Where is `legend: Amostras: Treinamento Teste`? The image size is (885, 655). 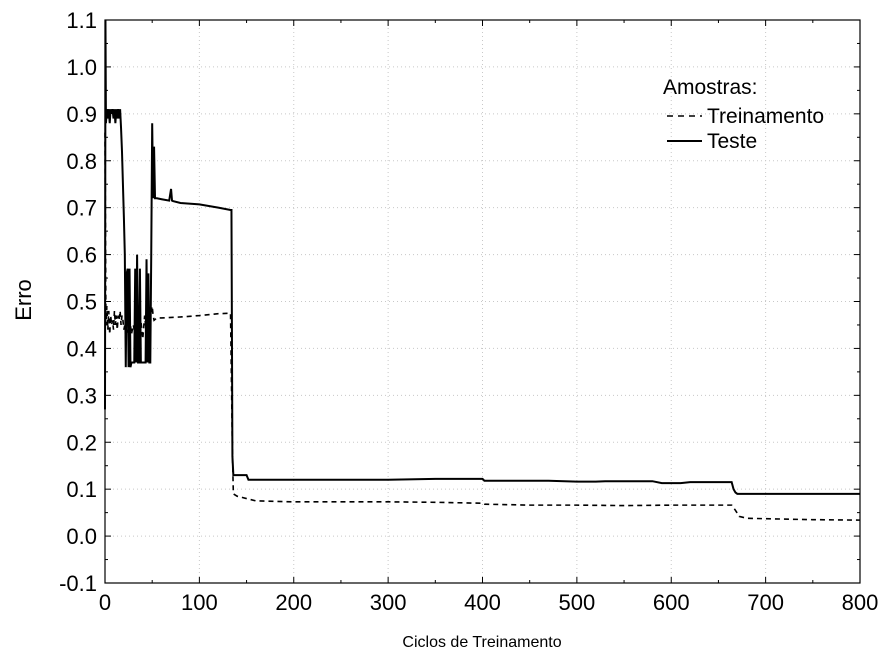
legend: Amostras: Treinamento Teste is located at coordinates (743, 114).